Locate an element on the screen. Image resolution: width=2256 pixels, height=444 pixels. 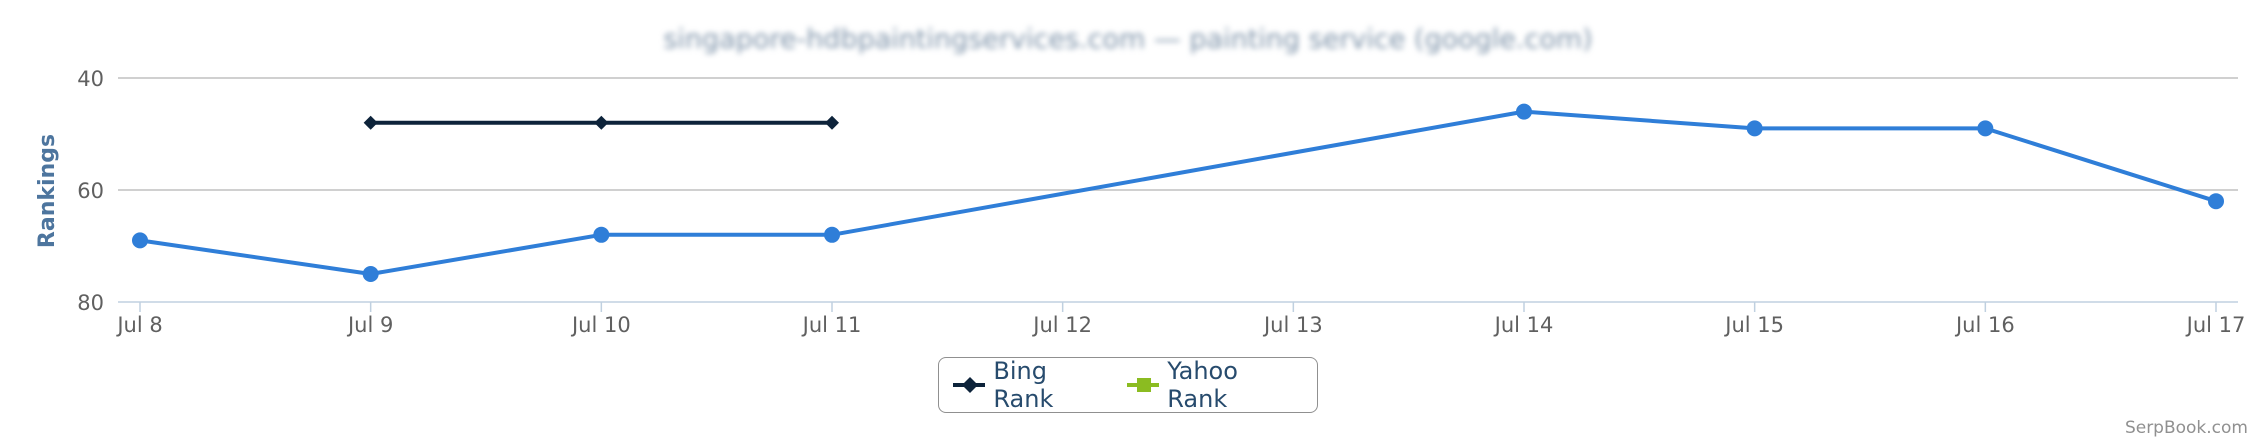
x-tick-label: Jul 9 is located at coordinates (369, 325).